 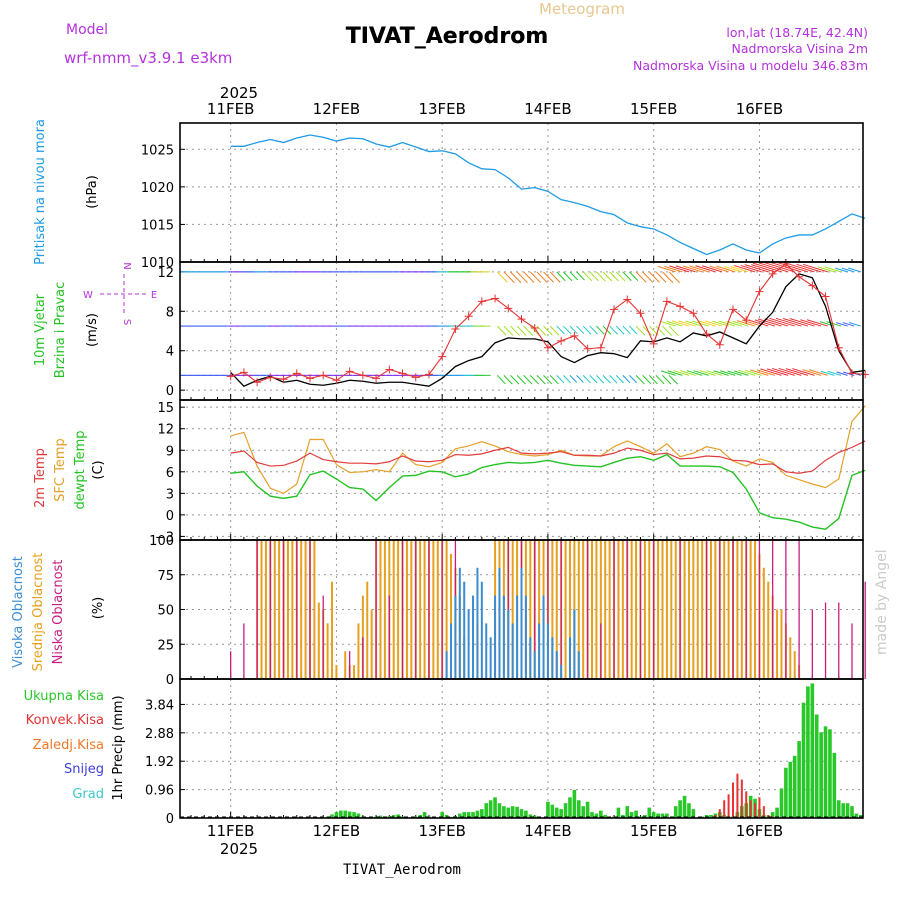 I want to click on pressure-unit: (hPa), so click(x=92, y=192).